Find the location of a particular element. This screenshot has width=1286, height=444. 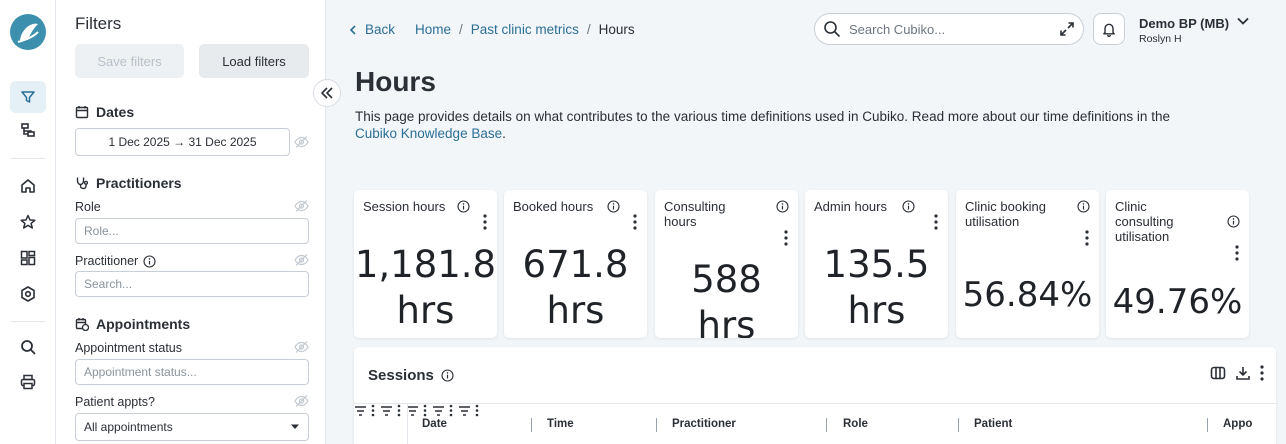

notifications-button is located at coordinates (1109, 29).